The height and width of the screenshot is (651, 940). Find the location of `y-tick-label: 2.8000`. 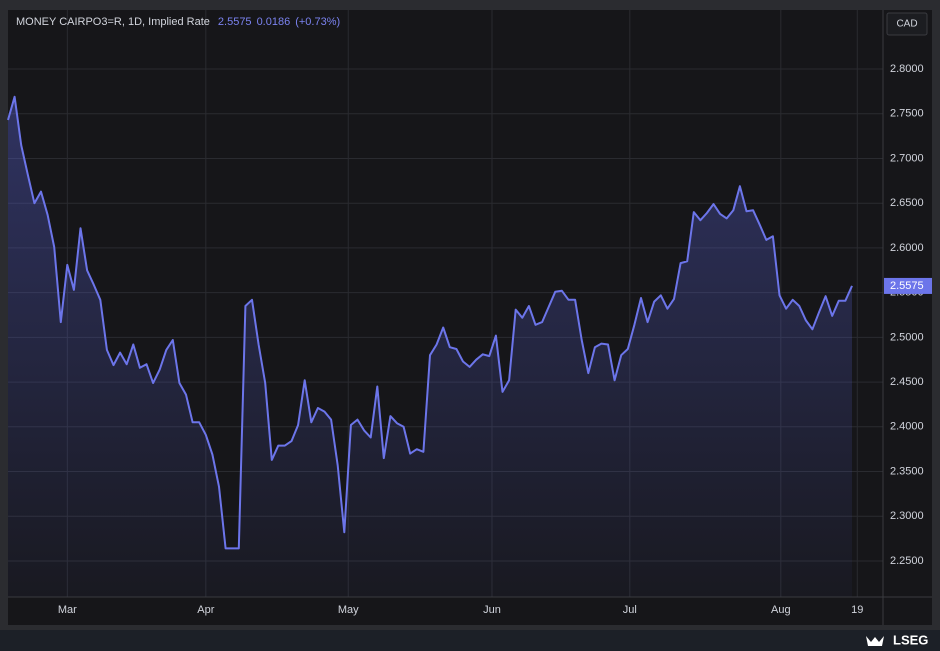

y-tick-label: 2.8000 is located at coordinates (907, 69).